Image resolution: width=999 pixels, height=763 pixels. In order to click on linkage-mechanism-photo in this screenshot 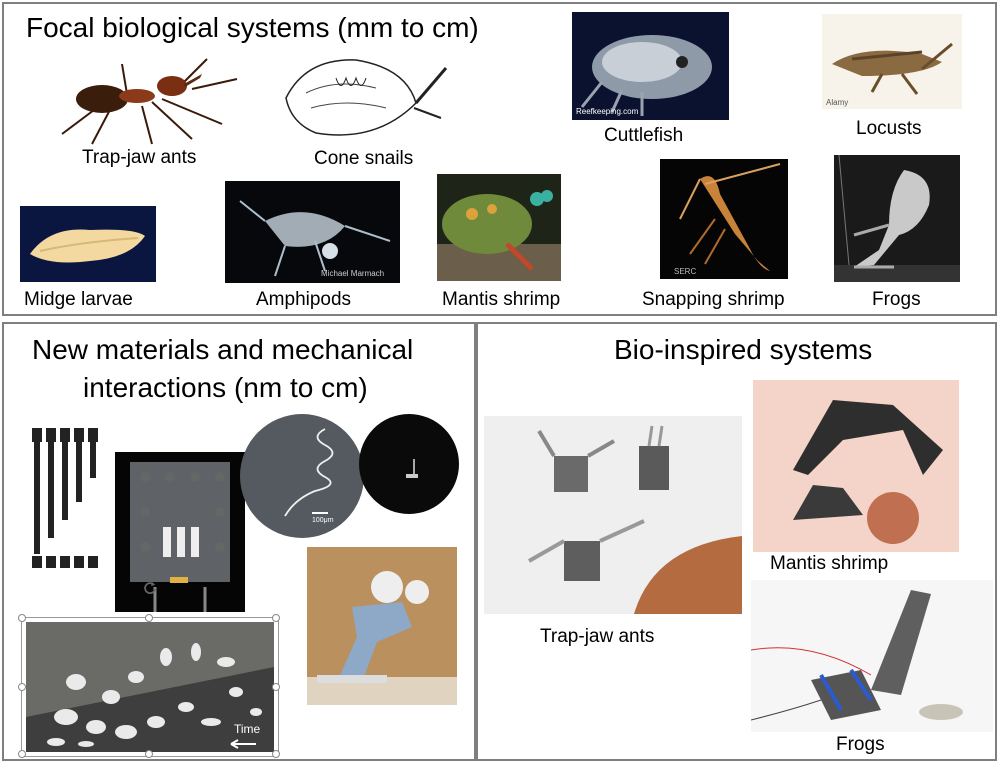, I will do `click(382, 626)`.